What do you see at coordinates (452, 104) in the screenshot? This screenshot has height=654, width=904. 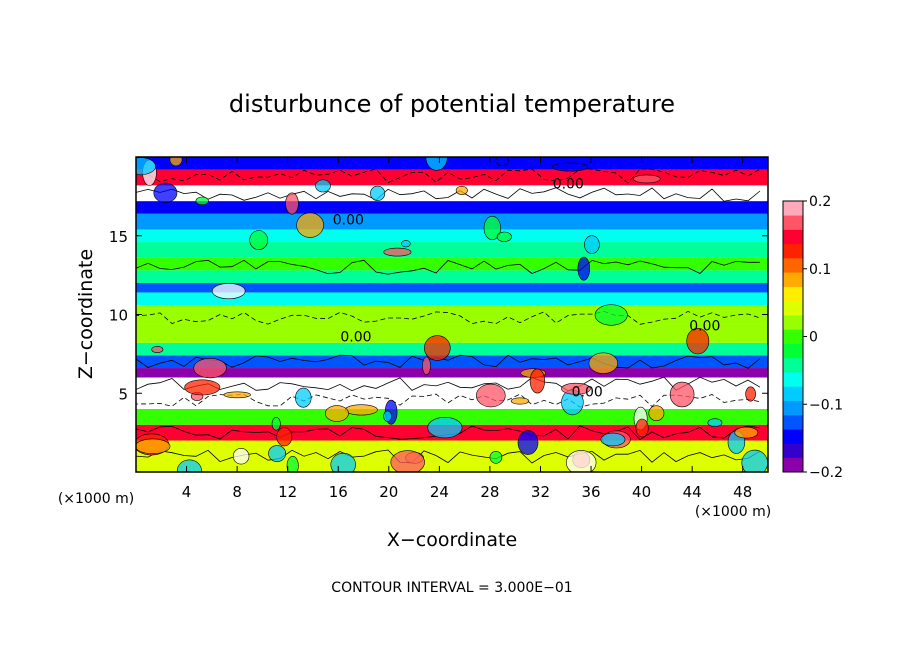 I see `chart-title: disturbunce of potential temperature` at bounding box center [452, 104].